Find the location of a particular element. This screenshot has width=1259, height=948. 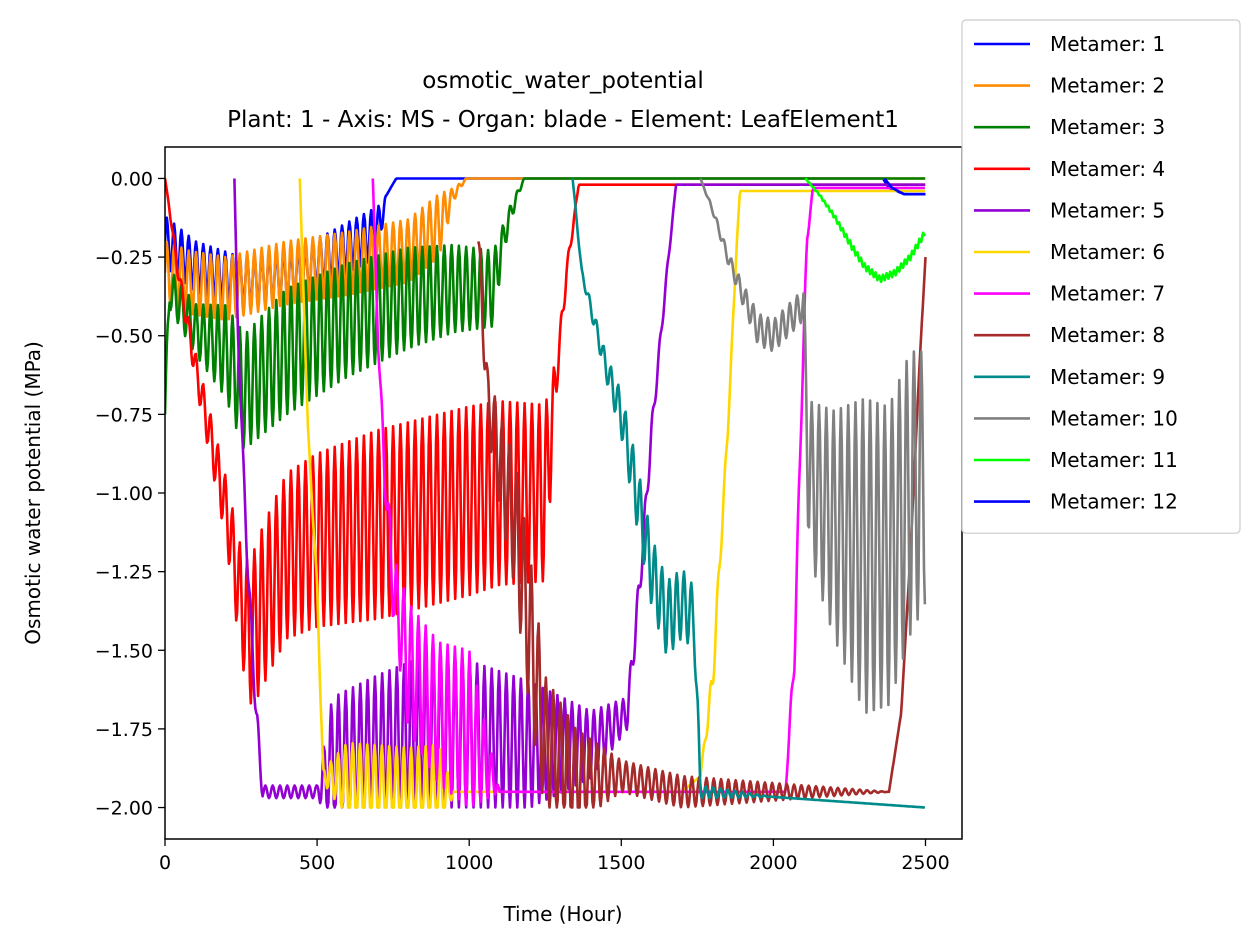

legend-entry-label: Metamer: 6 is located at coordinates (1107, 252).